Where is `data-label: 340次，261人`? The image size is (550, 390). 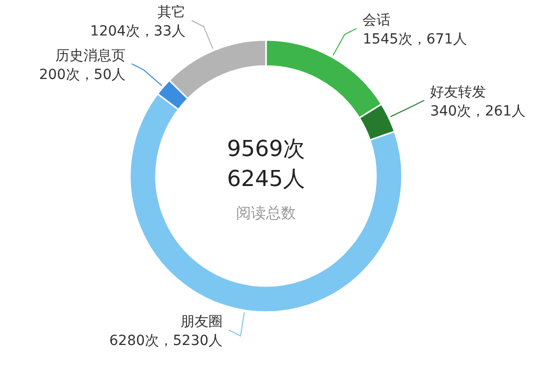 data-label: 340次，261人 is located at coordinates (478, 111).